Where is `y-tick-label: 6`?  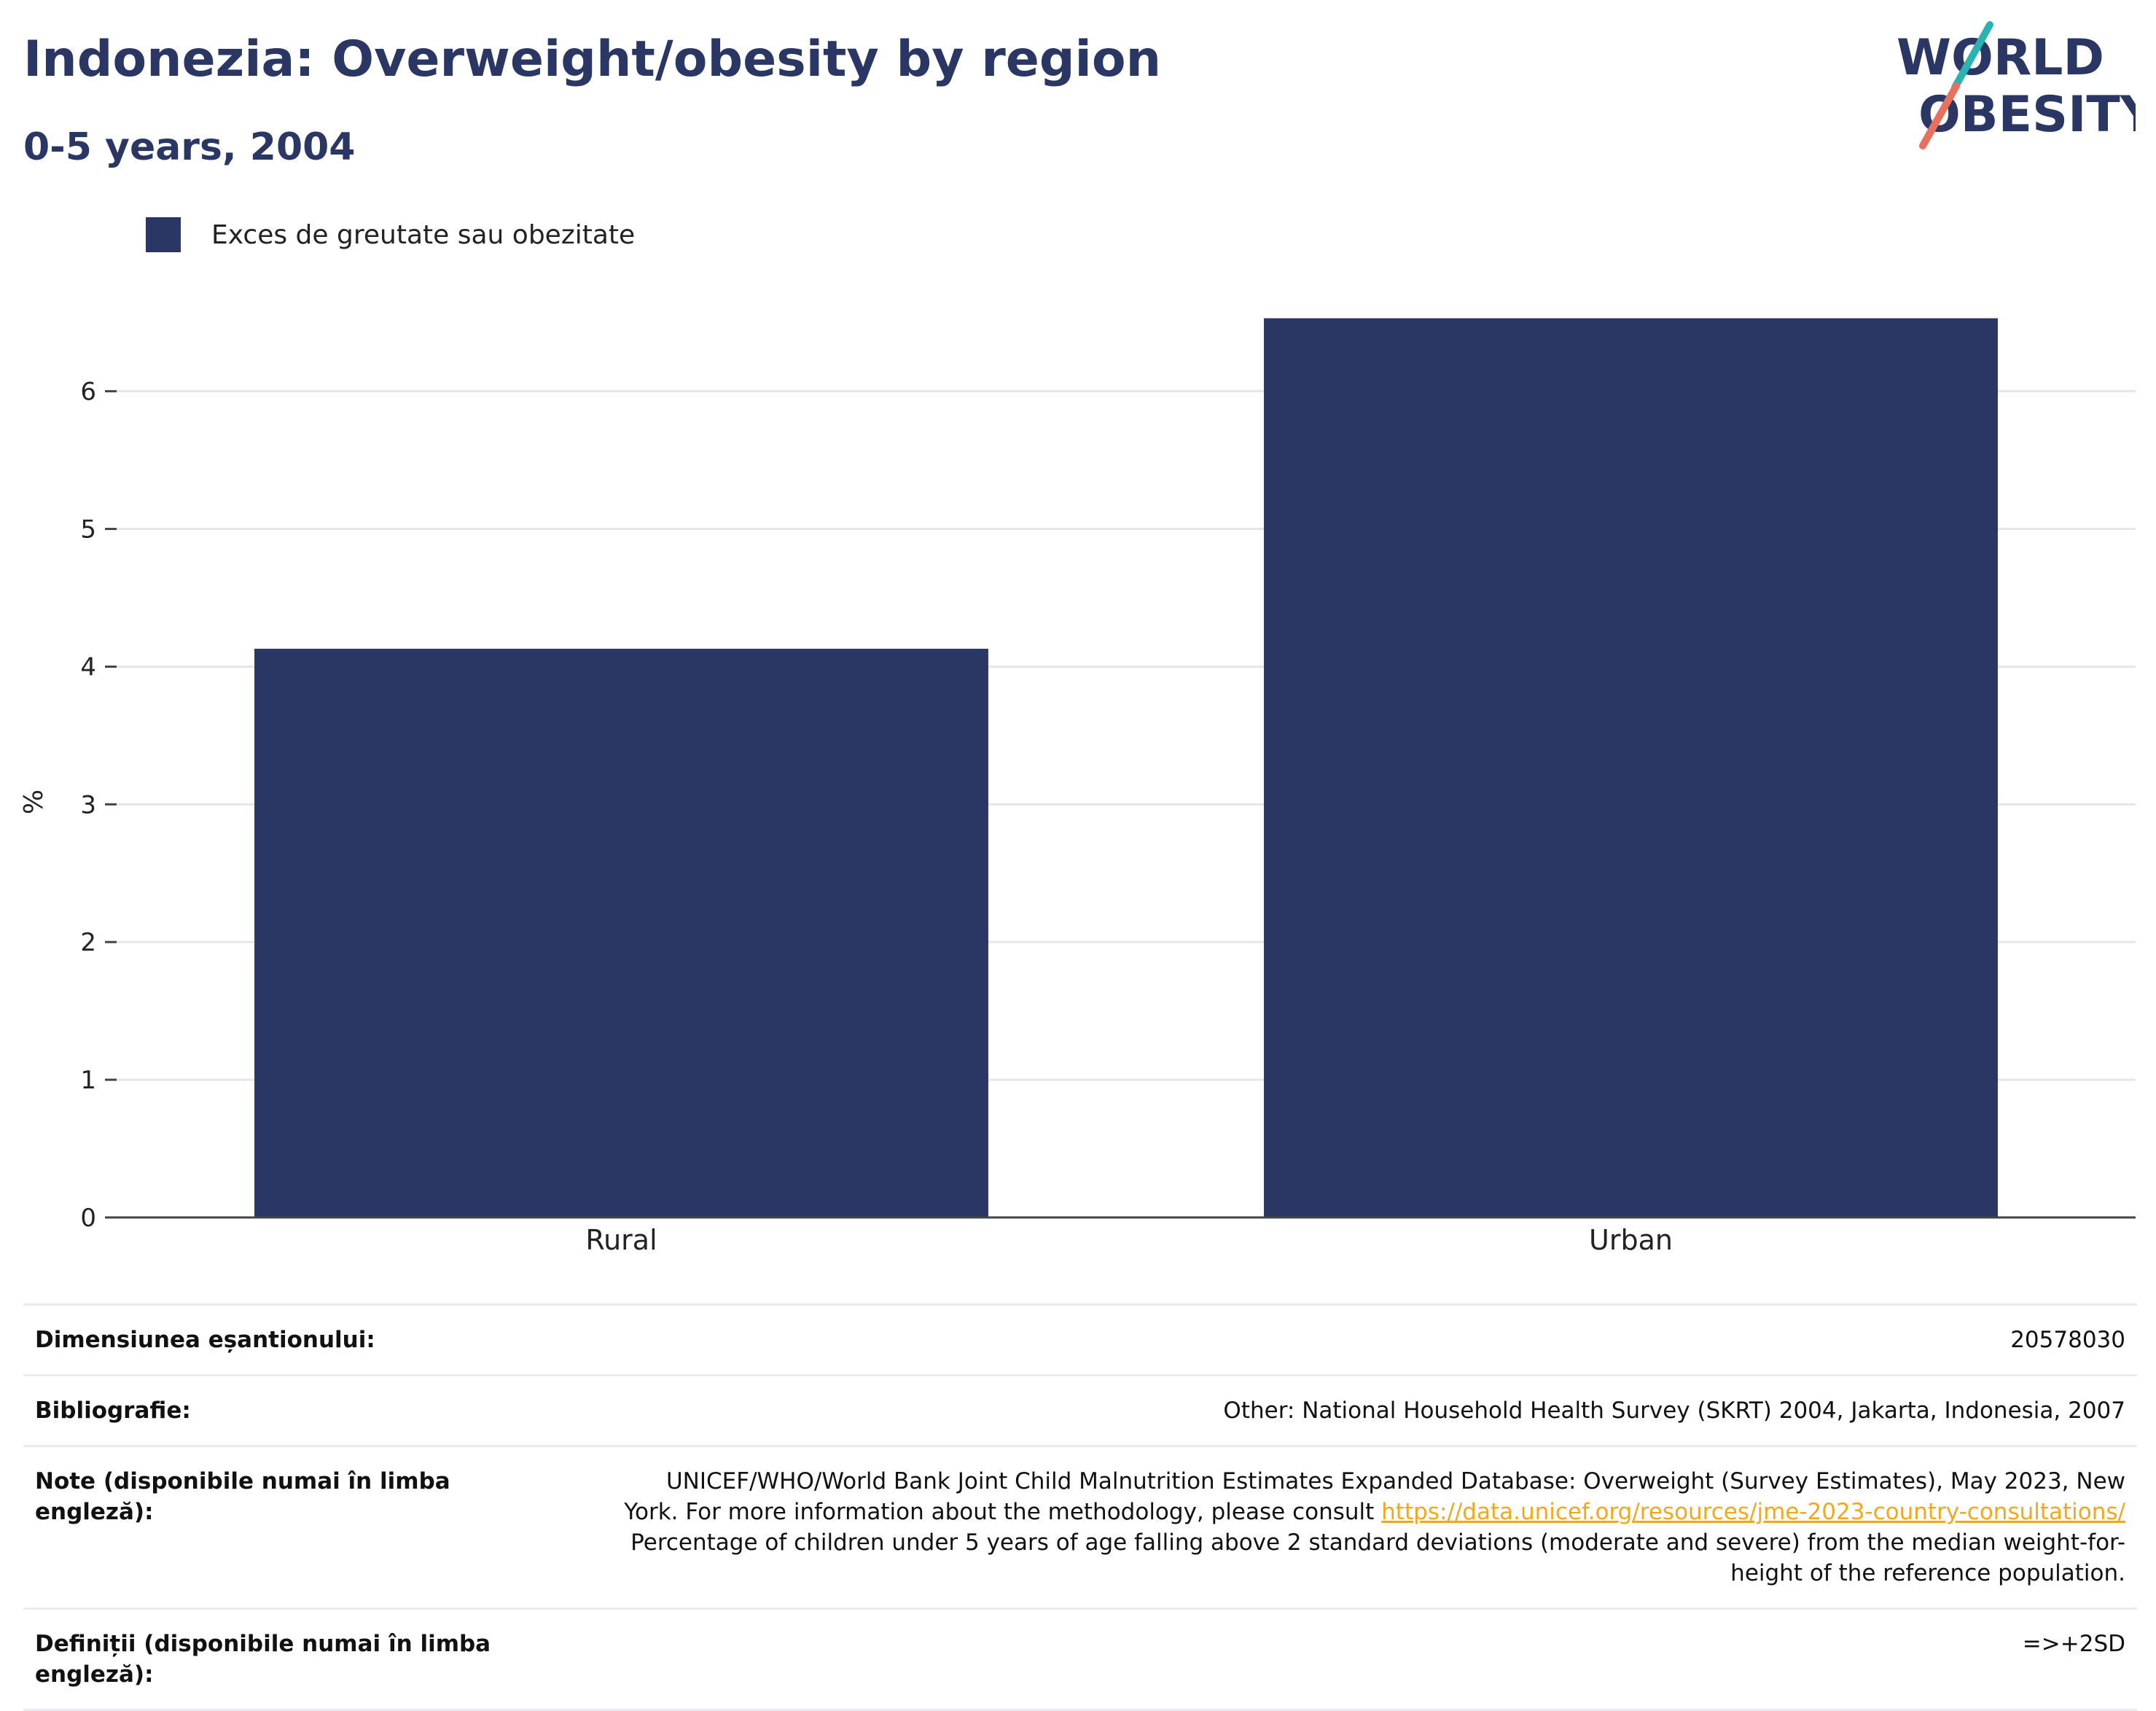 y-tick-label: 6 is located at coordinates (88, 393).